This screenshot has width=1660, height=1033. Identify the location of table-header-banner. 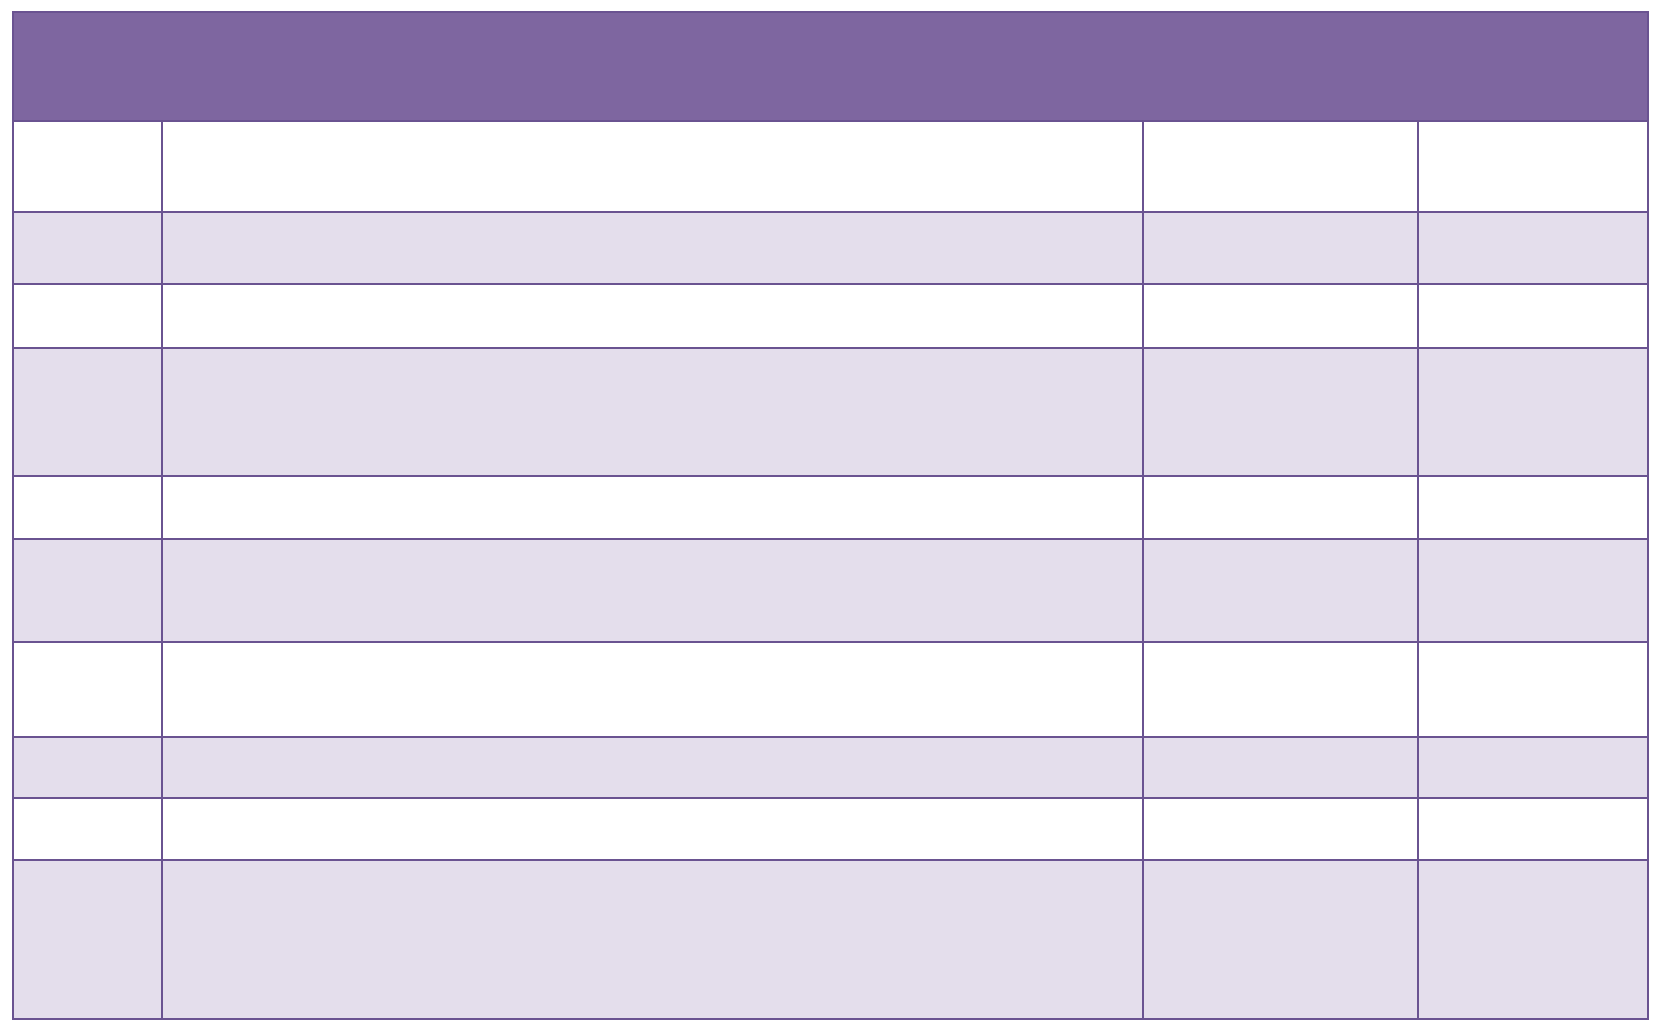
(830, 66).